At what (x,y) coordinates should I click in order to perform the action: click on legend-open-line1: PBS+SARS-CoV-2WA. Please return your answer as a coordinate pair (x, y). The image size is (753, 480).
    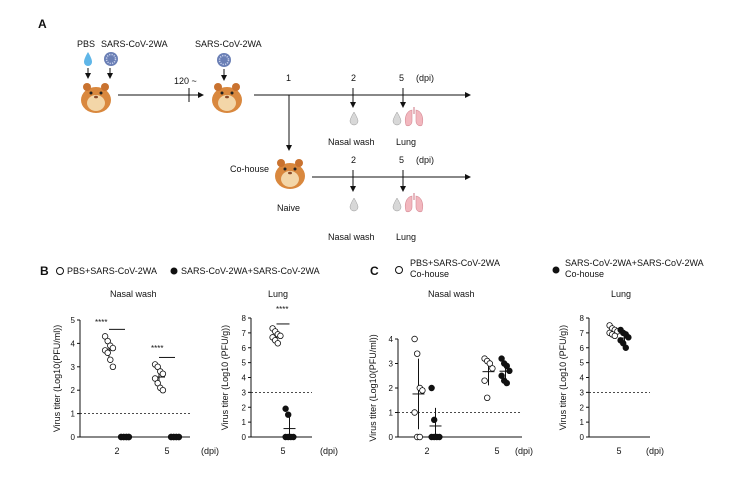
    Looking at the image, I should click on (455, 263).